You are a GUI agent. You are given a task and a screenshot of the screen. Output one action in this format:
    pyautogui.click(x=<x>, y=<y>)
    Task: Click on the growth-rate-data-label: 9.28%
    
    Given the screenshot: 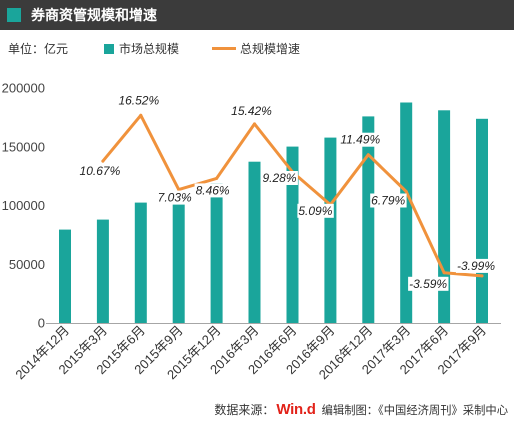 What is the action you would take?
    pyautogui.click(x=279, y=178)
    